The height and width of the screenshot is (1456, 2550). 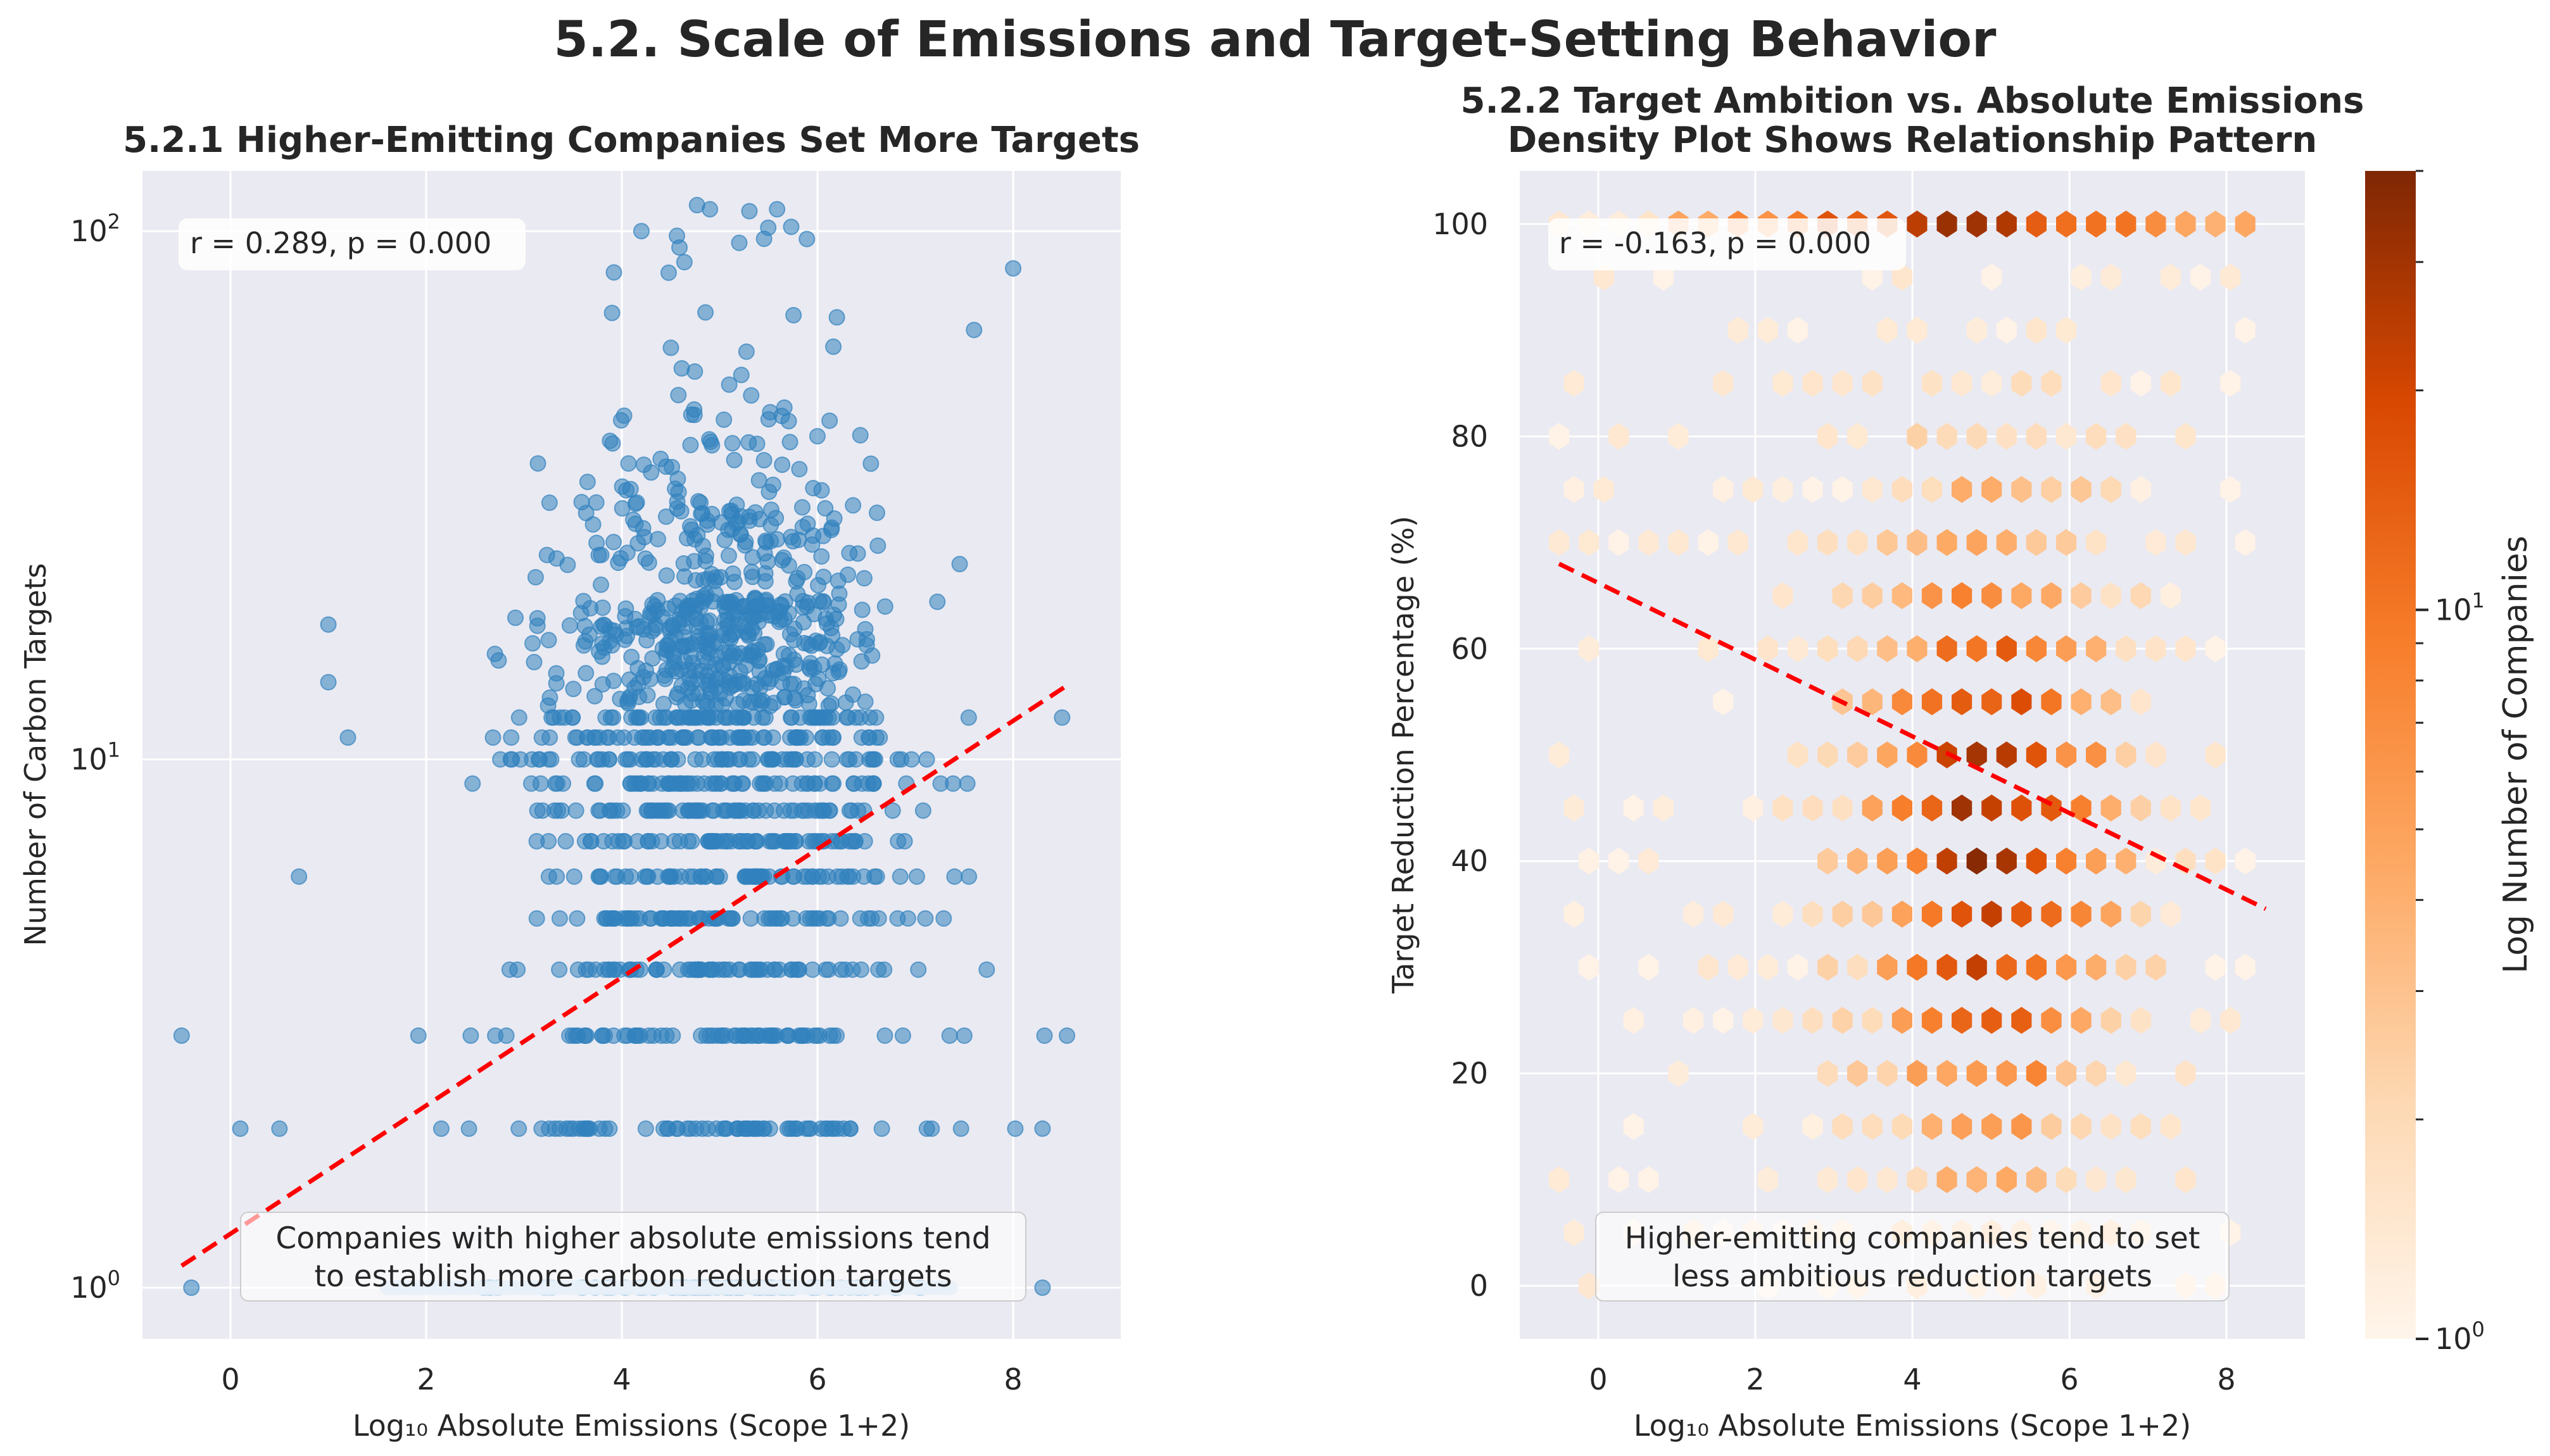 I want to click on colorbar-tick-label: 101, so click(x=2460, y=607).